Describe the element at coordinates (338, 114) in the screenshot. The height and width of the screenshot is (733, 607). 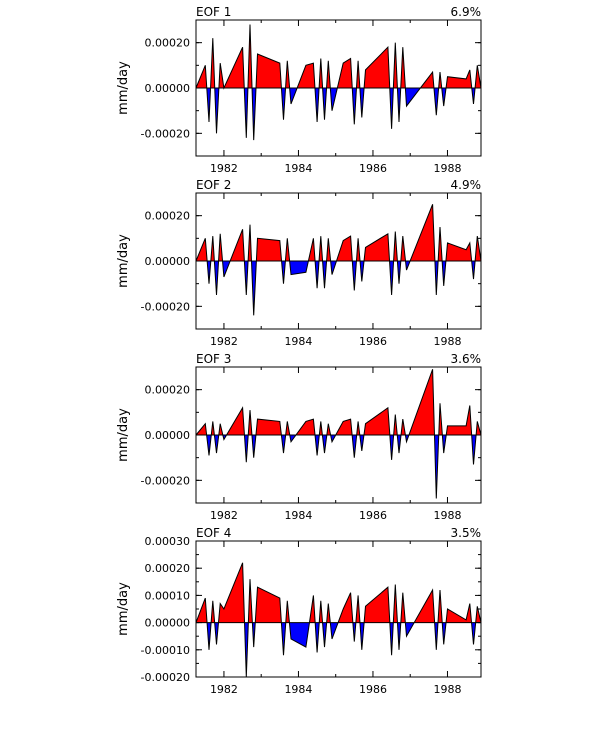
I see `negative-area` at that location.